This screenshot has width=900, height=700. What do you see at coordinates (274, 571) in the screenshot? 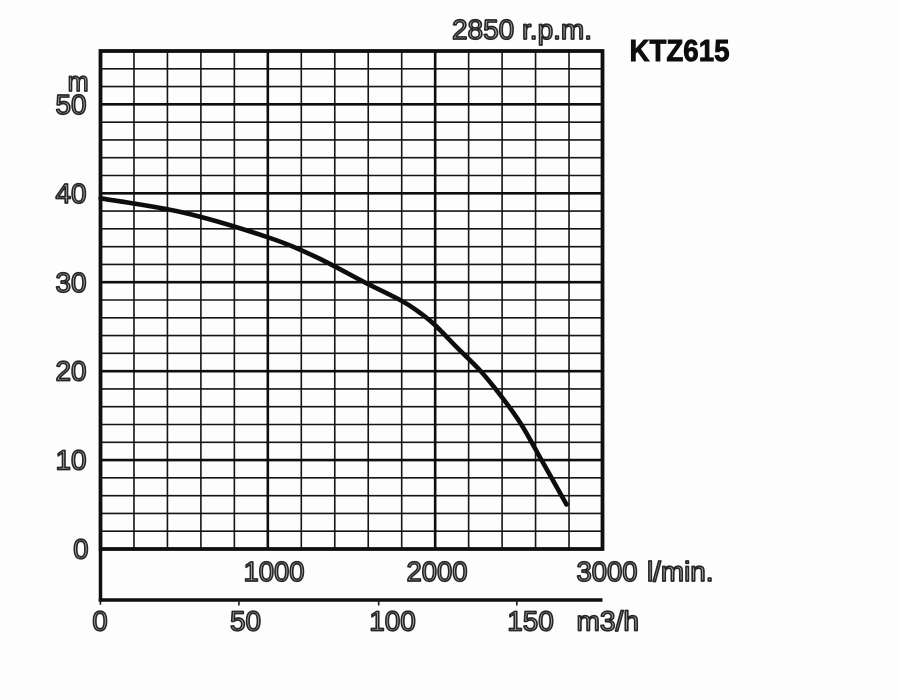
I see `svg-text: 1000` at bounding box center [274, 571].